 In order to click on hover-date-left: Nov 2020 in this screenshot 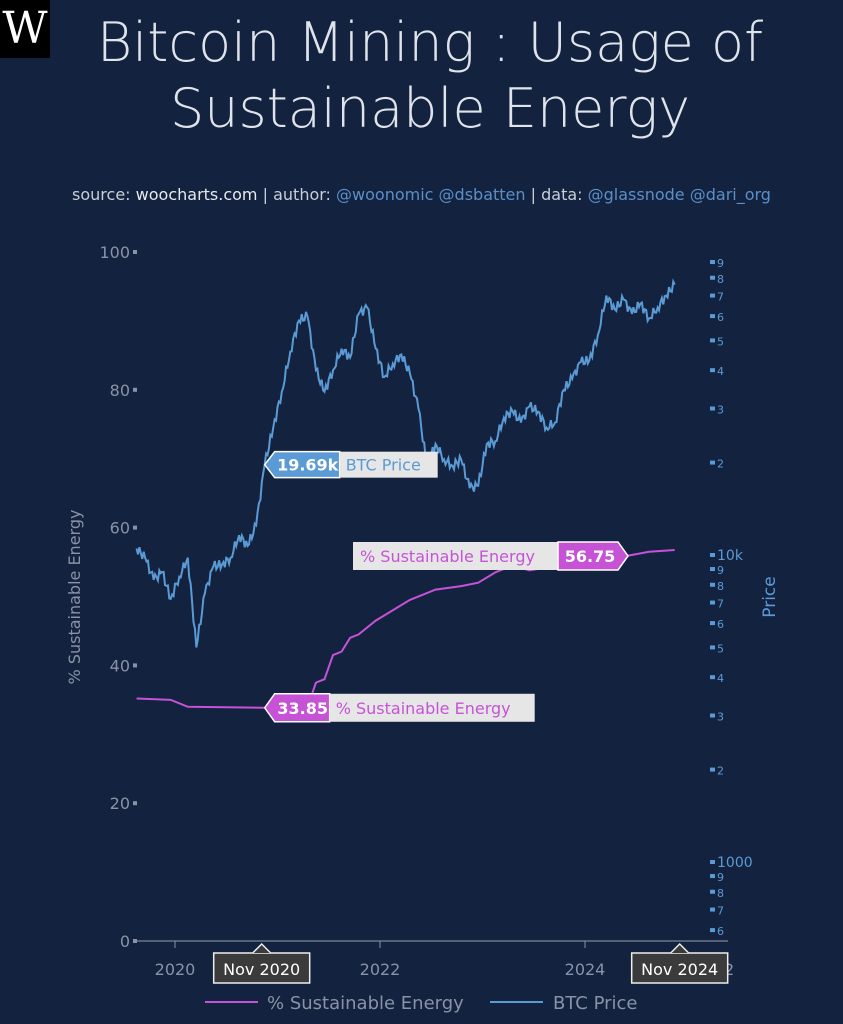, I will do `click(261, 969)`.